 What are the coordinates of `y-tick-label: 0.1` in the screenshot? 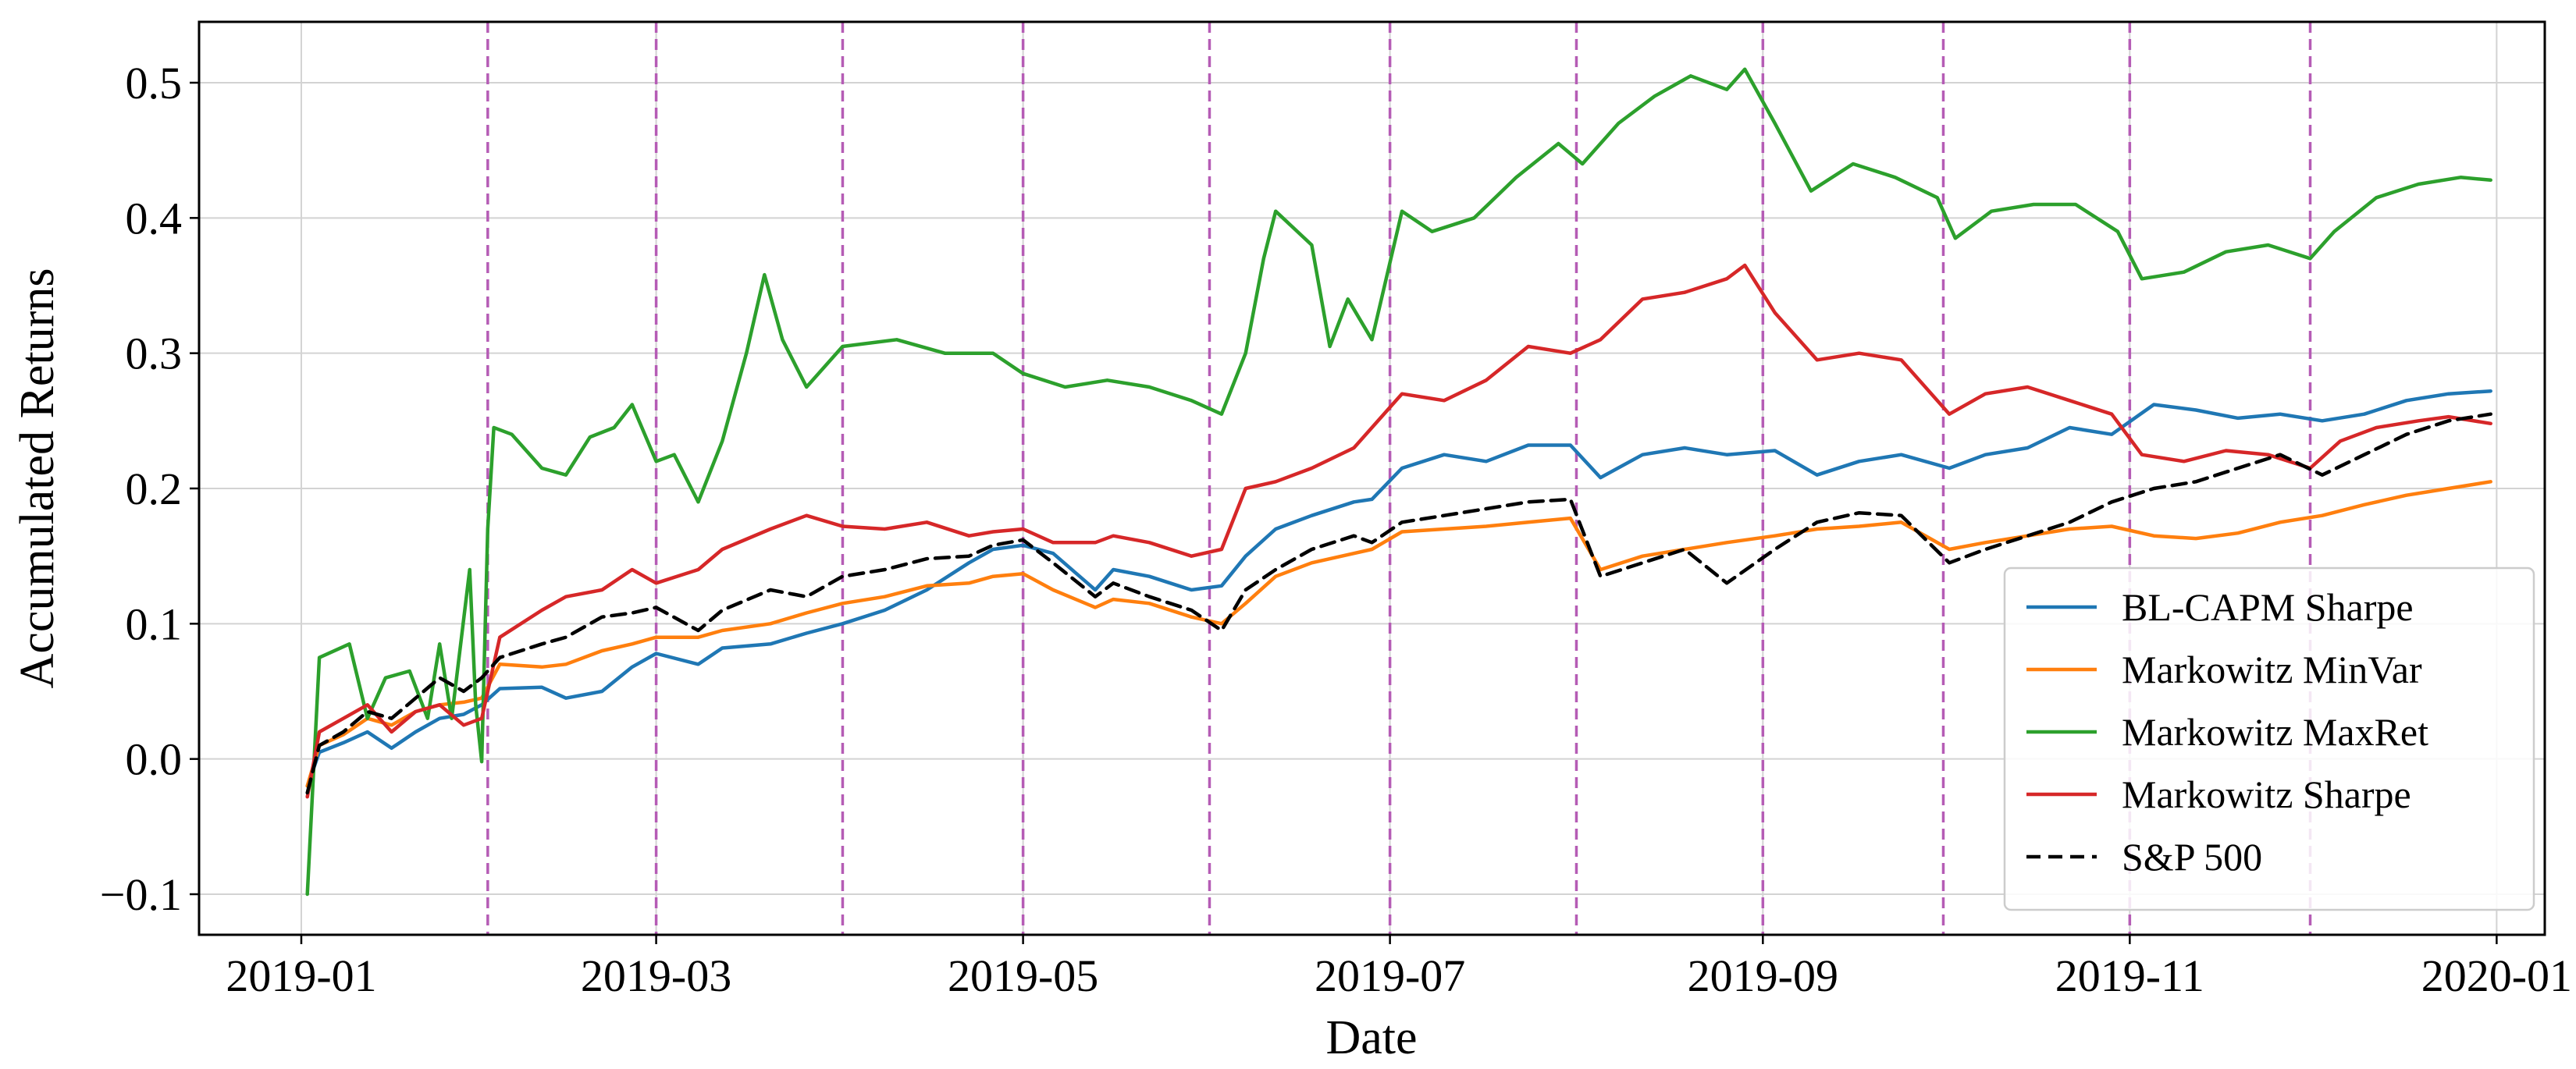 It's located at (154, 623).